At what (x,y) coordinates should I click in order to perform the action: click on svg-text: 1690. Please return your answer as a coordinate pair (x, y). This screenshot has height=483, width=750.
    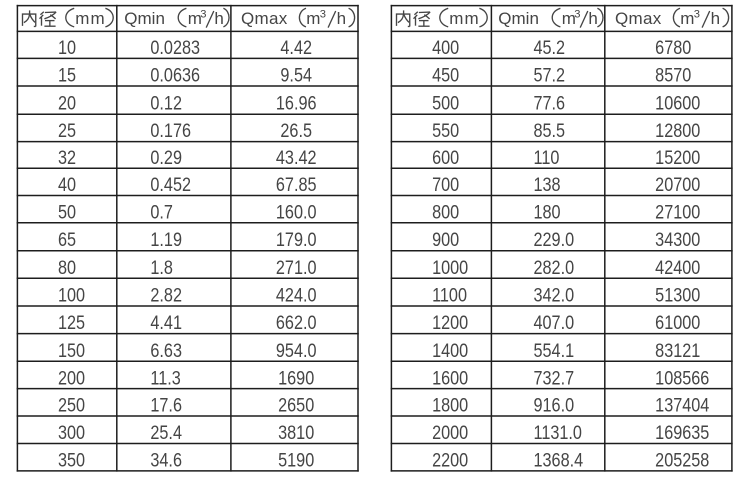
    Looking at the image, I should click on (296, 378).